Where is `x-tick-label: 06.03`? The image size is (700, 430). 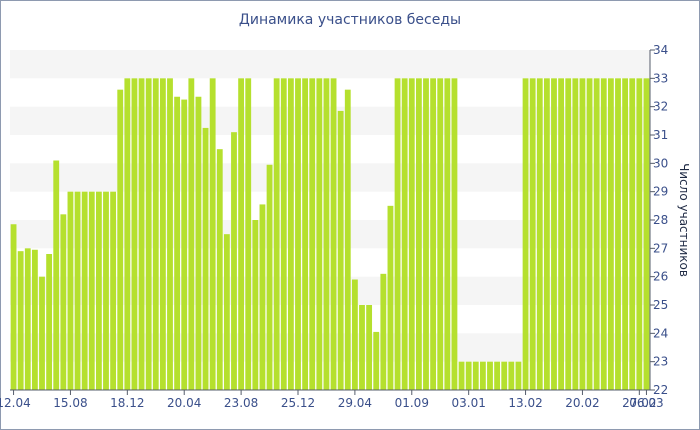 x-tick-label: 06.03 is located at coordinates (646, 403).